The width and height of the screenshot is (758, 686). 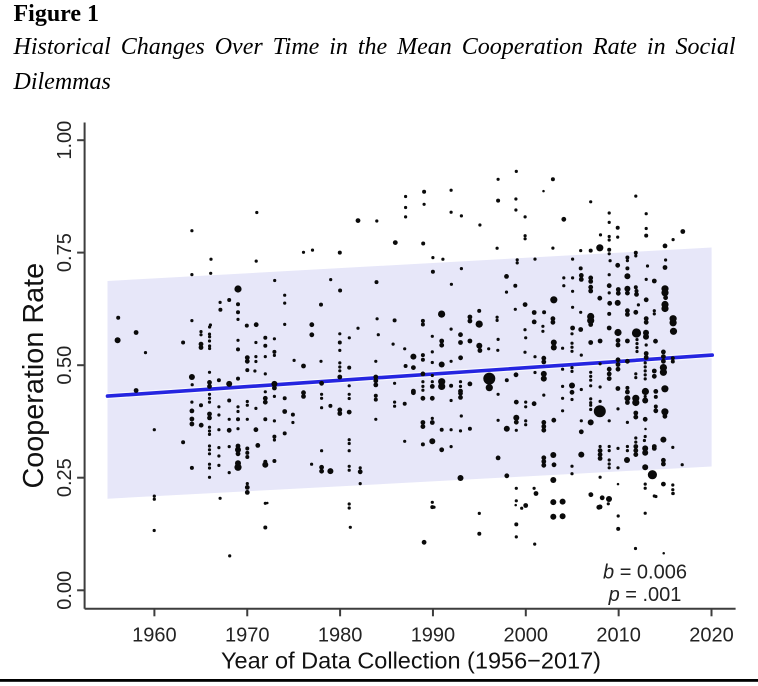 I want to click on svg-text: p = .001, so click(x=645, y=595).